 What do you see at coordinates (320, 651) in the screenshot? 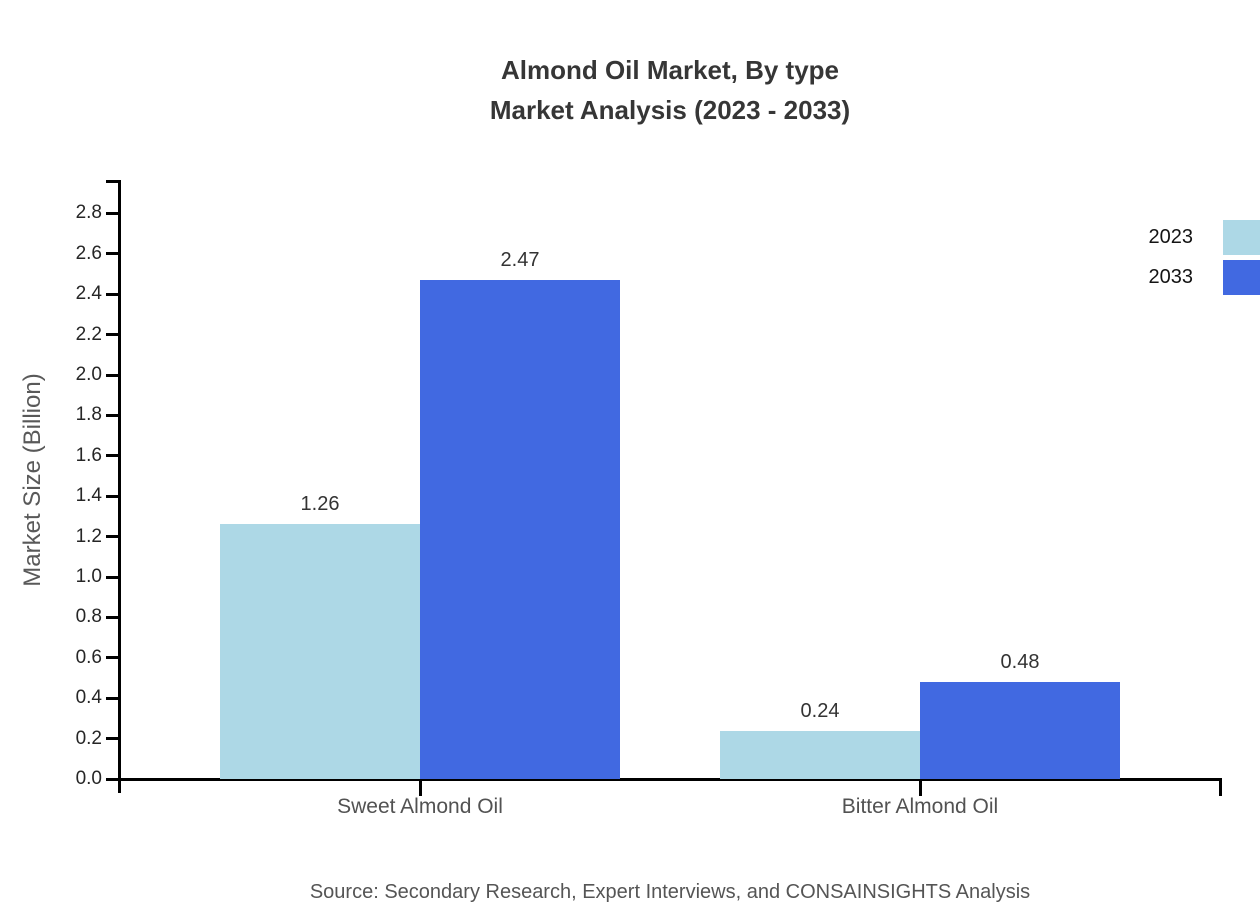
I see `bar-2023-sweet-almond-oil` at bounding box center [320, 651].